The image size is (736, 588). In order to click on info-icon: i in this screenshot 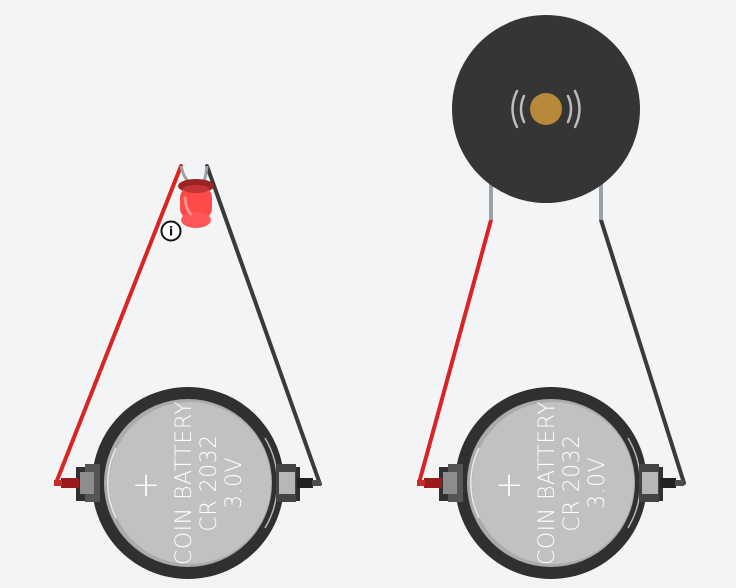, I will do `click(171, 231)`.